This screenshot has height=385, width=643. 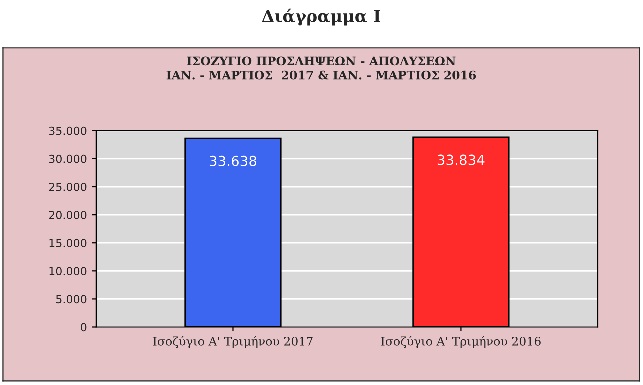 I want to click on y-tick-label: 10.000, so click(x=68, y=271).